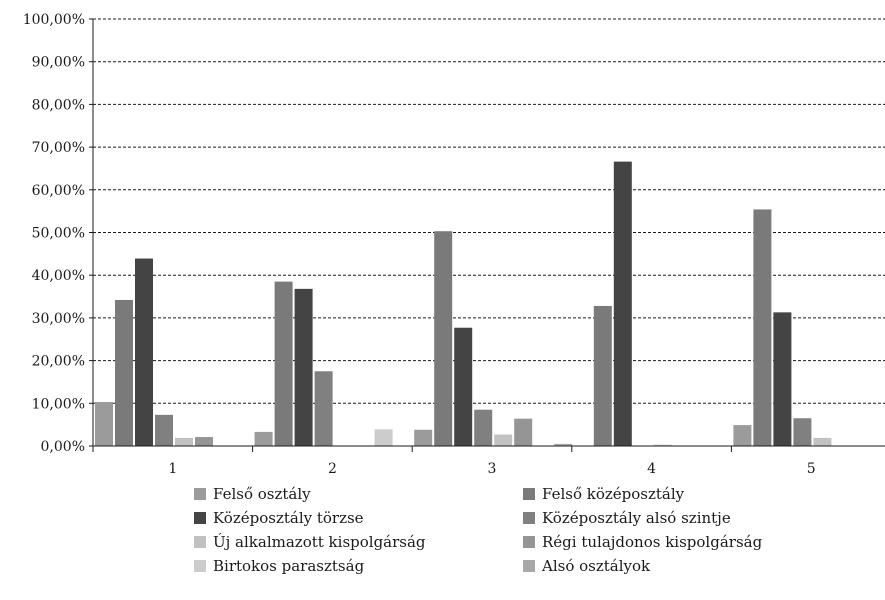 Image resolution: width=885 pixels, height=600 pixels. Describe the element at coordinates (58, 148) in the screenshot. I see `y-tick-label: 70,00%` at that location.